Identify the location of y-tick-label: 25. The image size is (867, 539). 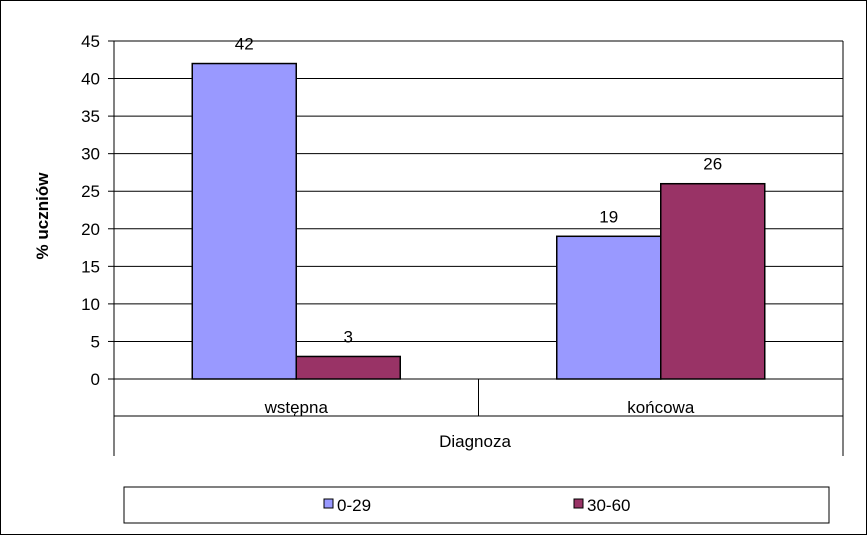
(90, 191).